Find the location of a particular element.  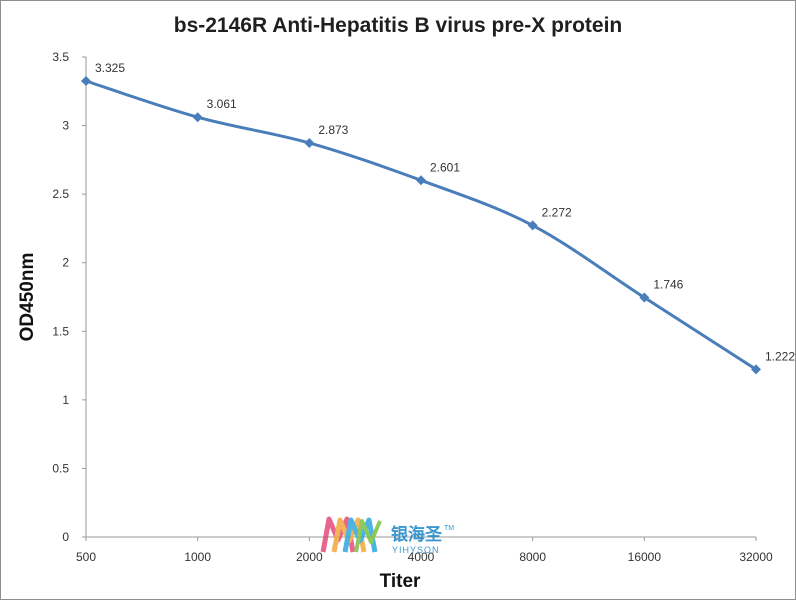

x-tick-label: 2000 is located at coordinates (309, 557).